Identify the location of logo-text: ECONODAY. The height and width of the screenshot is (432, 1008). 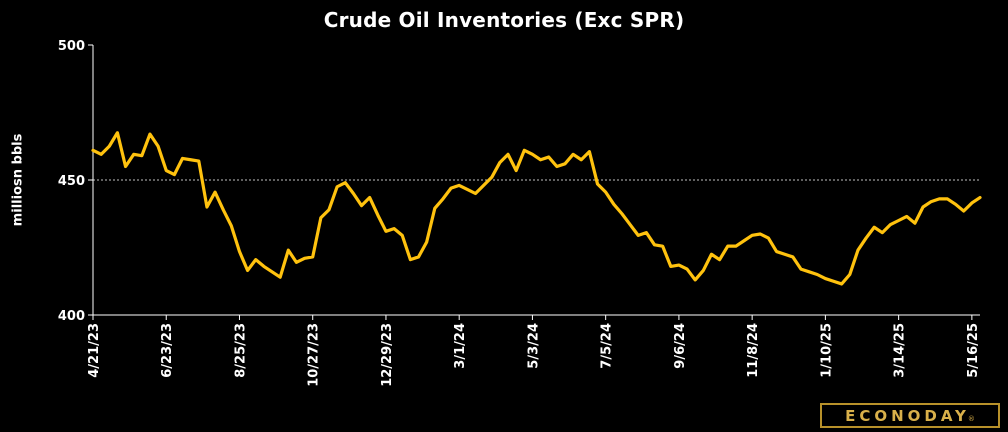
(907, 415).